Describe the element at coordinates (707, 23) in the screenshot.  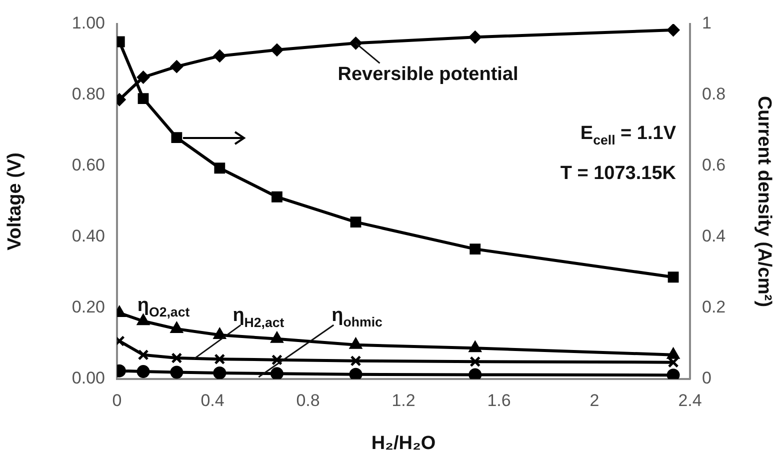
I see `y2-tick-label: 1` at that location.